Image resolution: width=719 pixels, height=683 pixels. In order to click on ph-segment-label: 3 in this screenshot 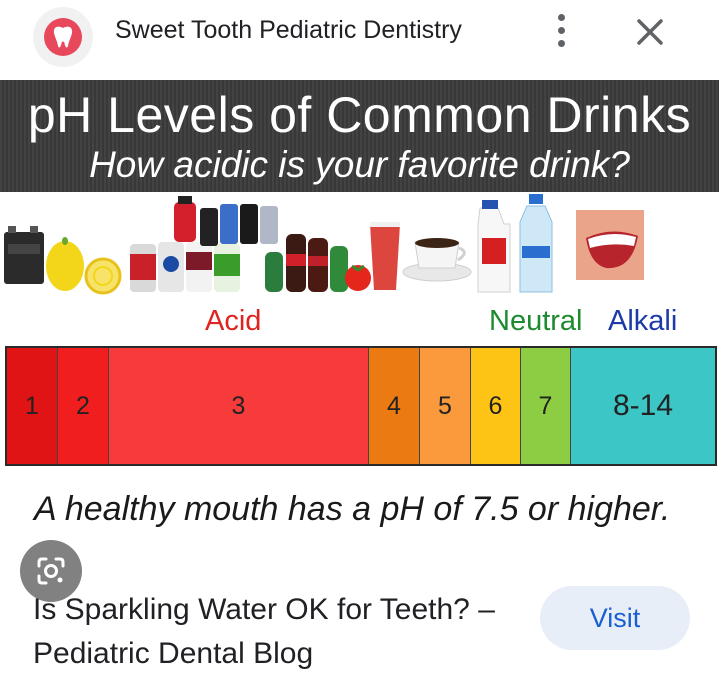, I will do `click(238, 405)`.